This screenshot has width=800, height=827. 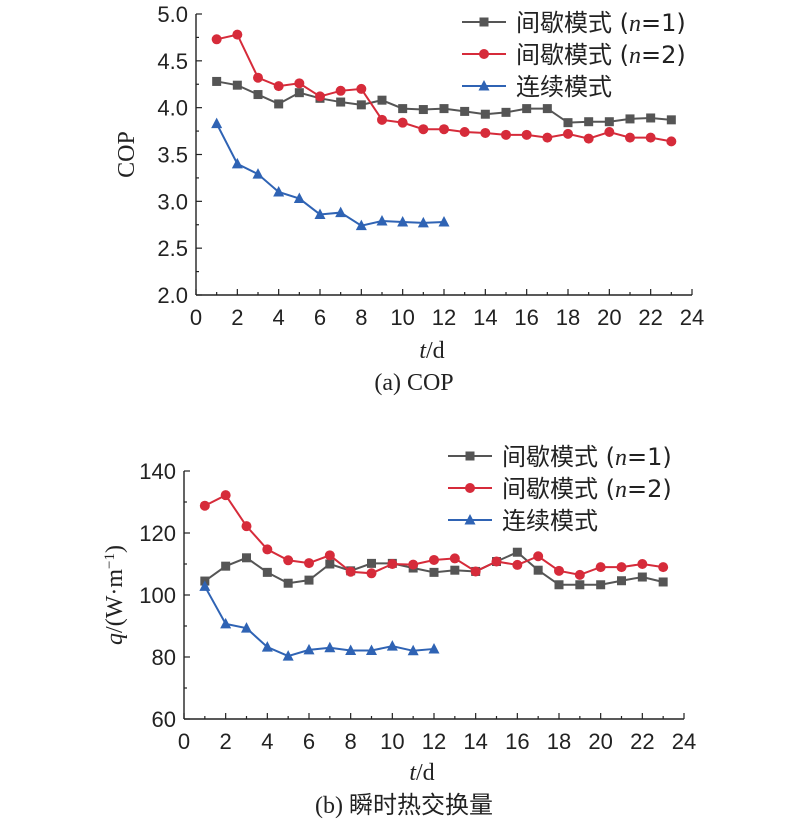 What do you see at coordinates (413, 383) in the screenshot?
I see `figure-caption: (a) COP` at bounding box center [413, 383].